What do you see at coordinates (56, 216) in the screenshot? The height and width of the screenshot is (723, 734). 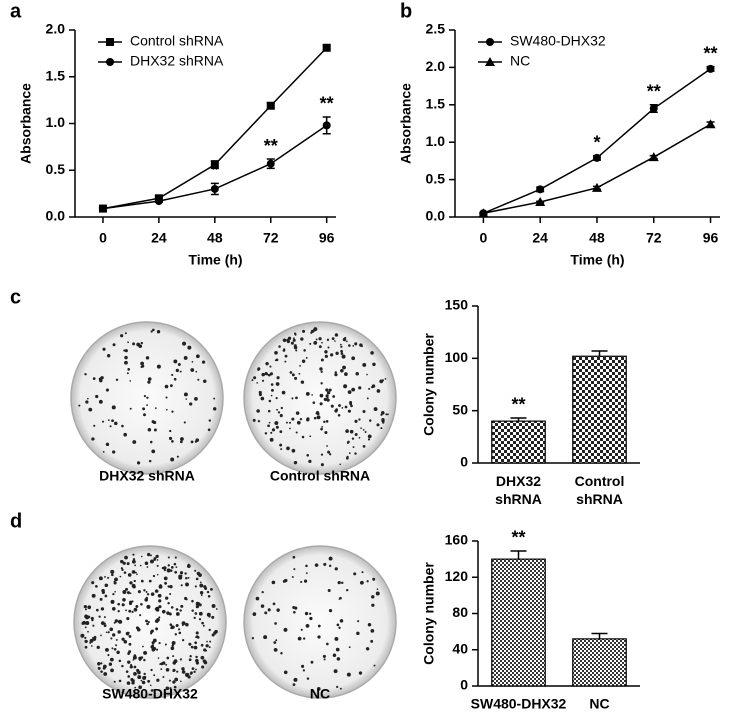 I see `y-tick-label: 0.0` at bounding box center [56, 216].